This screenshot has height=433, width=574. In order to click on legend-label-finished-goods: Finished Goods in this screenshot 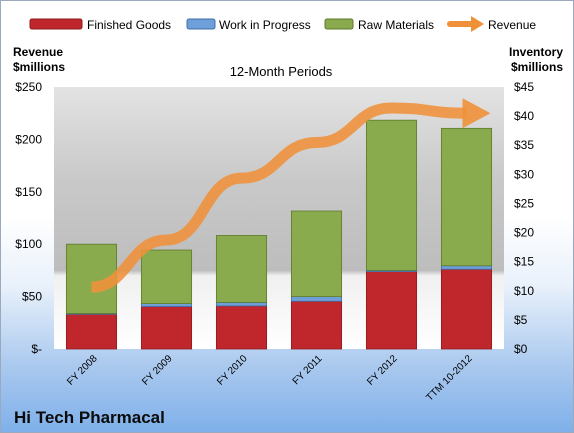, I will do `click(129, 25)`.